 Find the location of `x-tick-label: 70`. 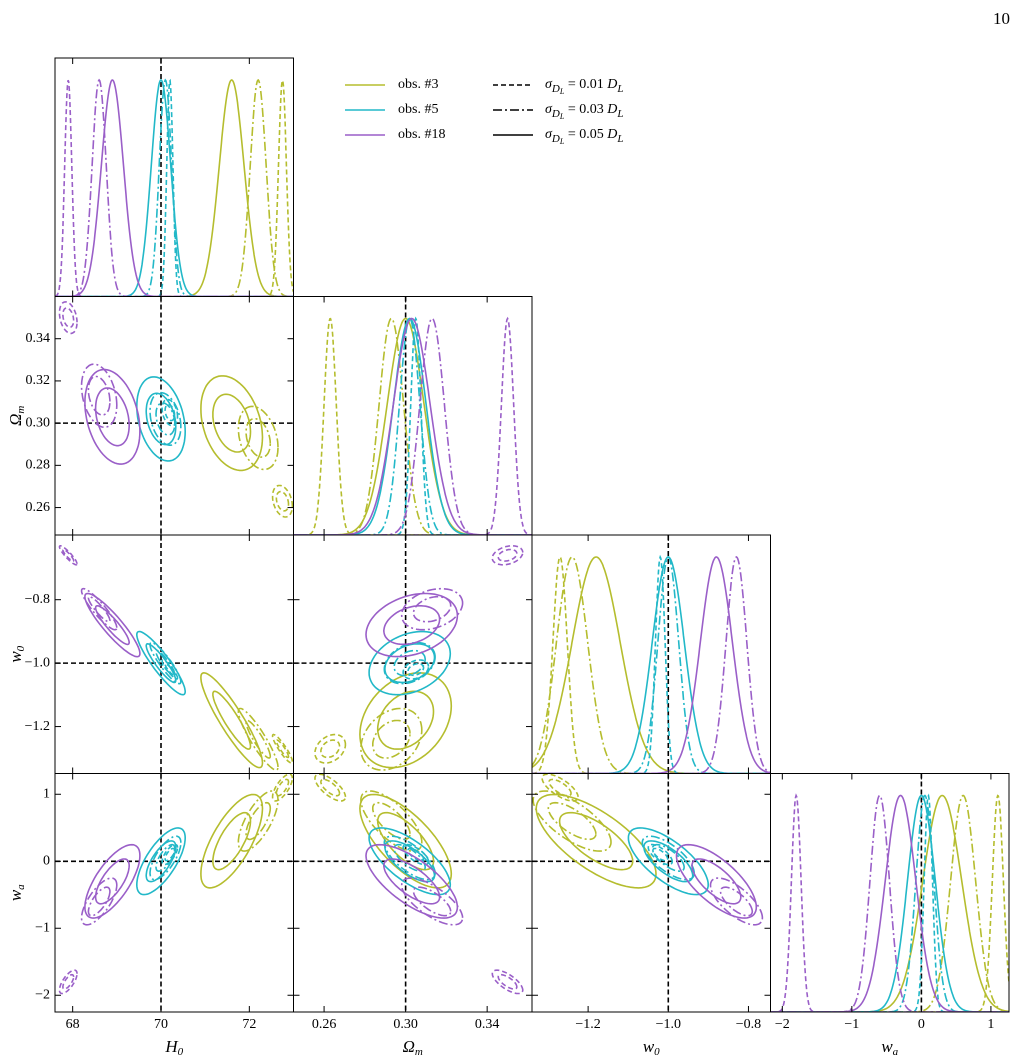

x-tick-label: 70 is located at coordinates (161, 1024).